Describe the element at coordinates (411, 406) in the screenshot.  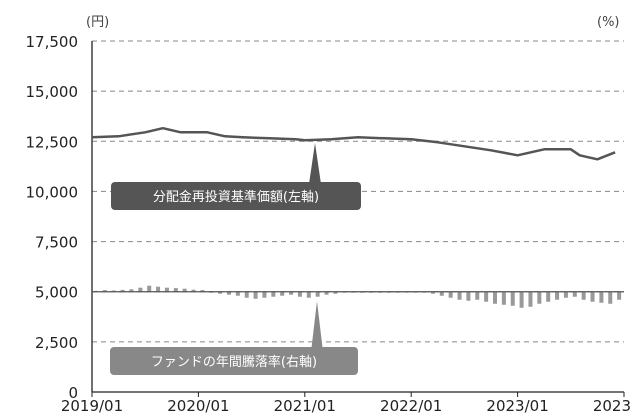
I see `x-tick-label: 2022/01` at that location.